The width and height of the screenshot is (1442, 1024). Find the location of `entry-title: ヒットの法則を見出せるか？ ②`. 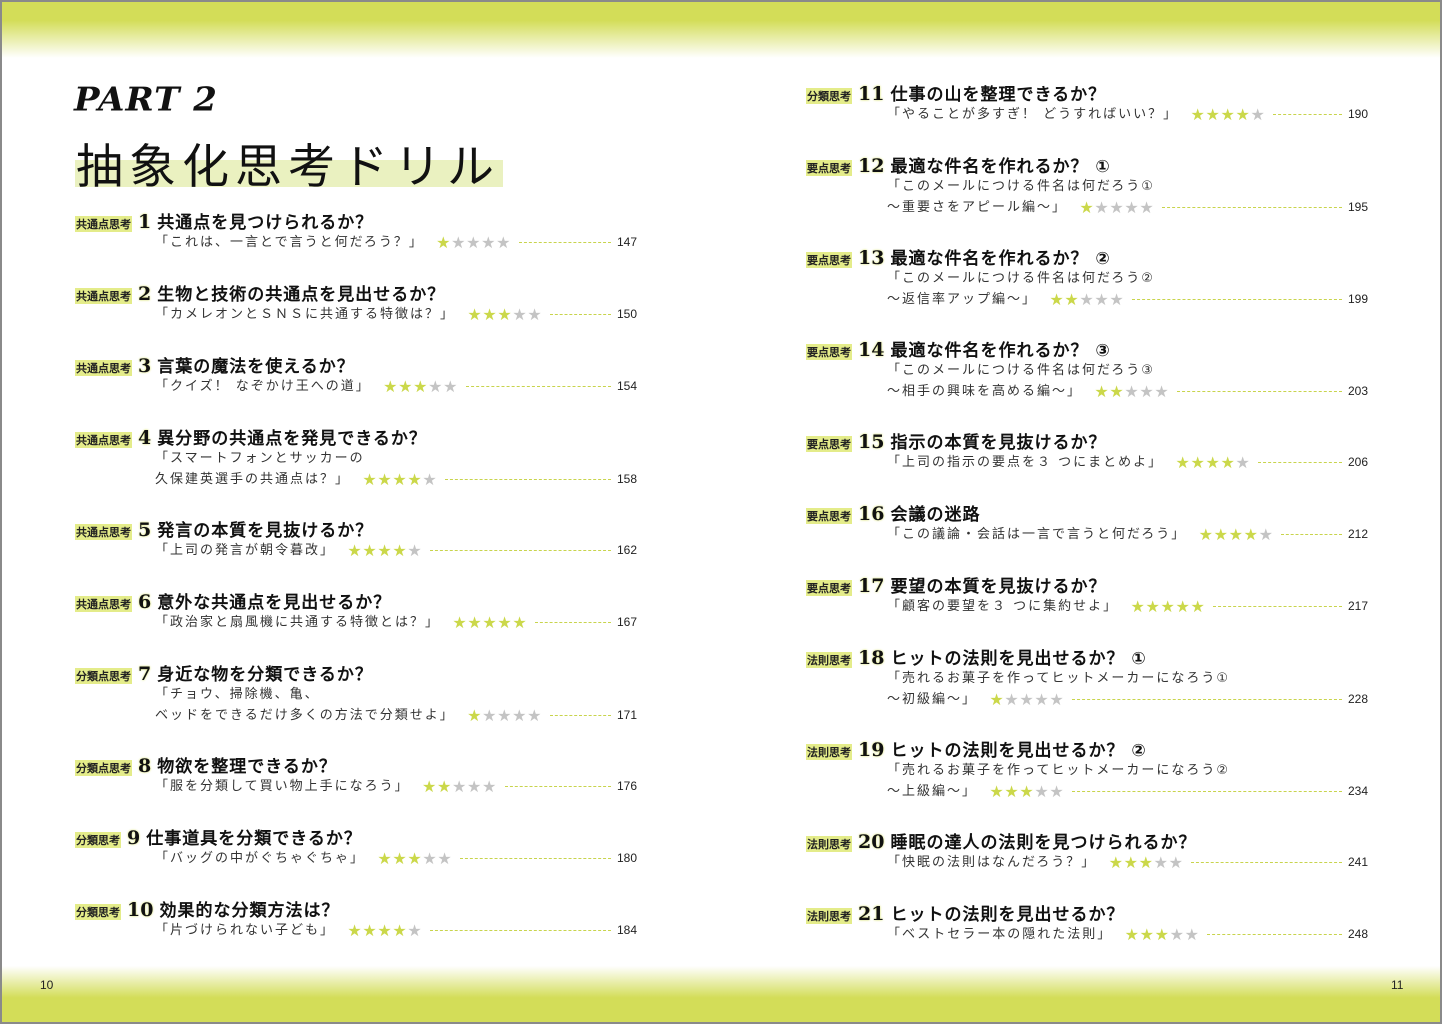

entry-title: ヒットの法則を見出せるか？ ② is located at coordinates (1018, 751).